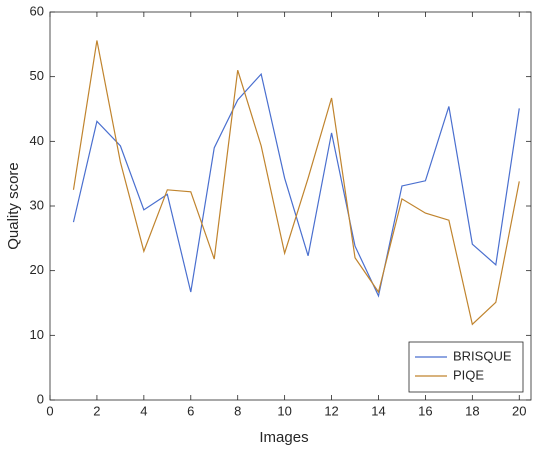 This screenshot has width=550, height=460. Describe the element at coordinates (143, 410) in the screenshot. I see `x-tick-label: 4` at that location.